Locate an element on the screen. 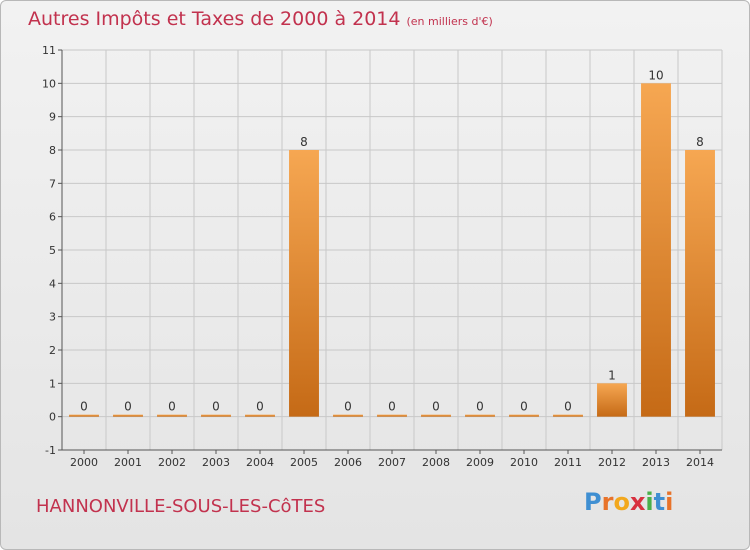 The height and width of the screenshot is (550, 750). y-tick-label: 3 is located at coordinates (52, 317).